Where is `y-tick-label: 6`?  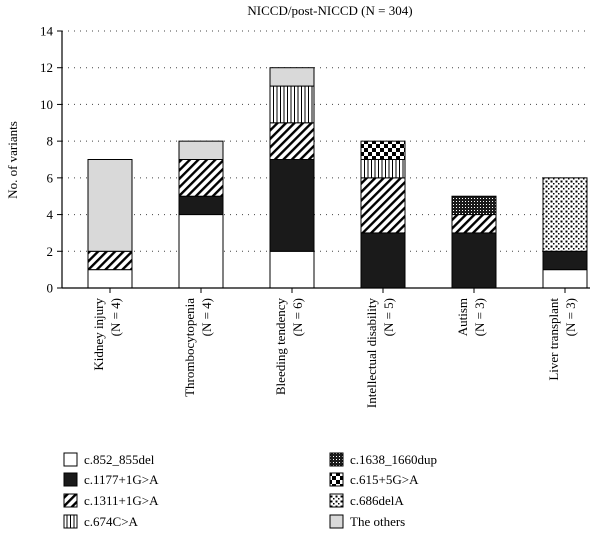
y-tick-label: 6 is located at coordinates (50, 177).